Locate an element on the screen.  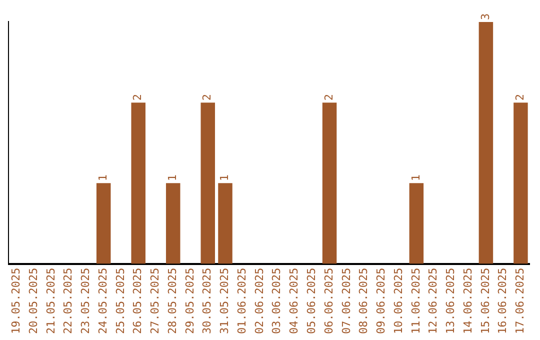
x-tick-label: 29.05.2025 is located at coordinates (189, 301).